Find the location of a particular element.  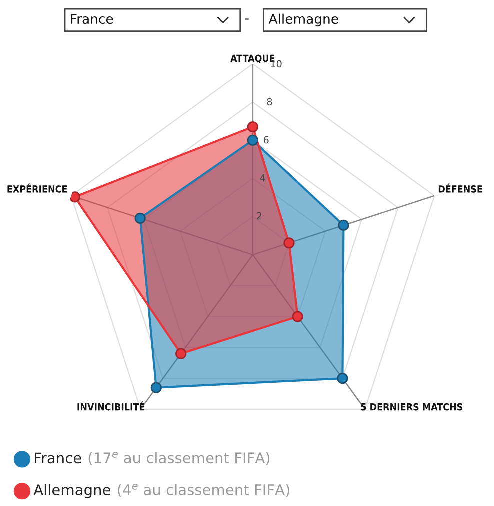

text: Allemagne is located at coordinates (303, 20).